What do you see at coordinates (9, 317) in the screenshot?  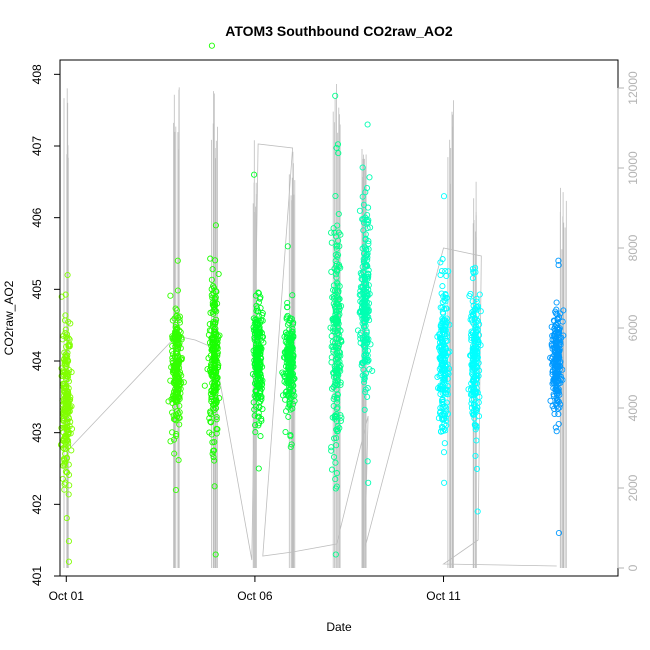 I see `y-axis-label: CO2raw_AO2` at bounding box center [9, 317].